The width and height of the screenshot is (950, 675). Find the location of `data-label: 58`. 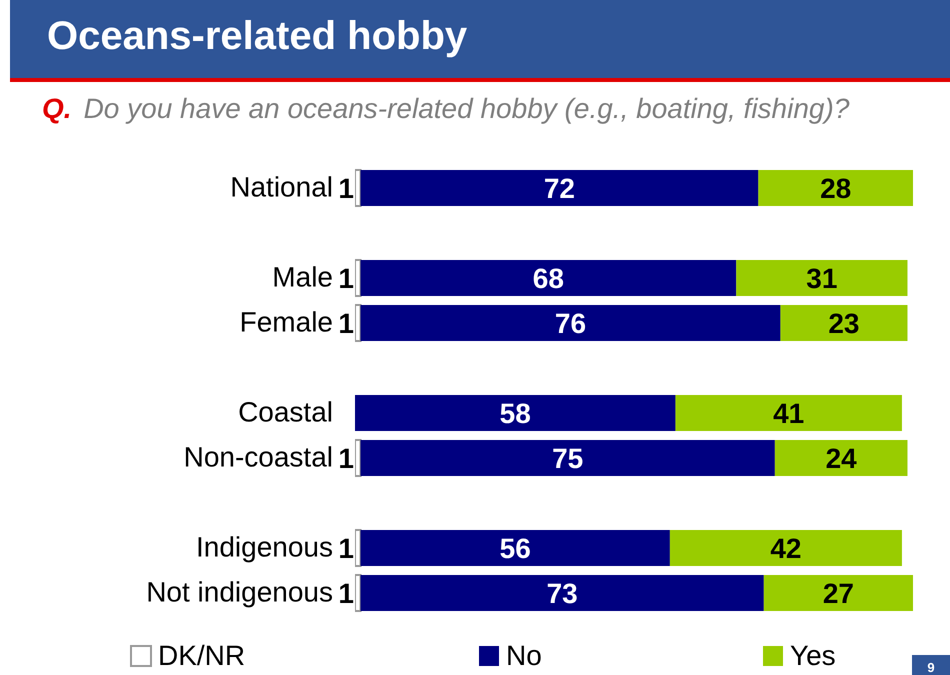

data-label: 58 is located at coordinates (515, 413).